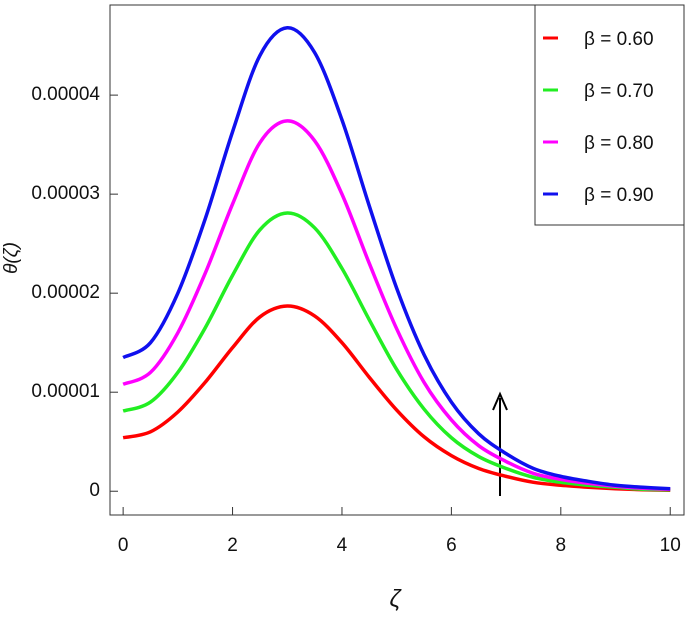  Describe the element at coordinates (561, 545) in the screenshot. I see `x-tick-label: 8` at that location.